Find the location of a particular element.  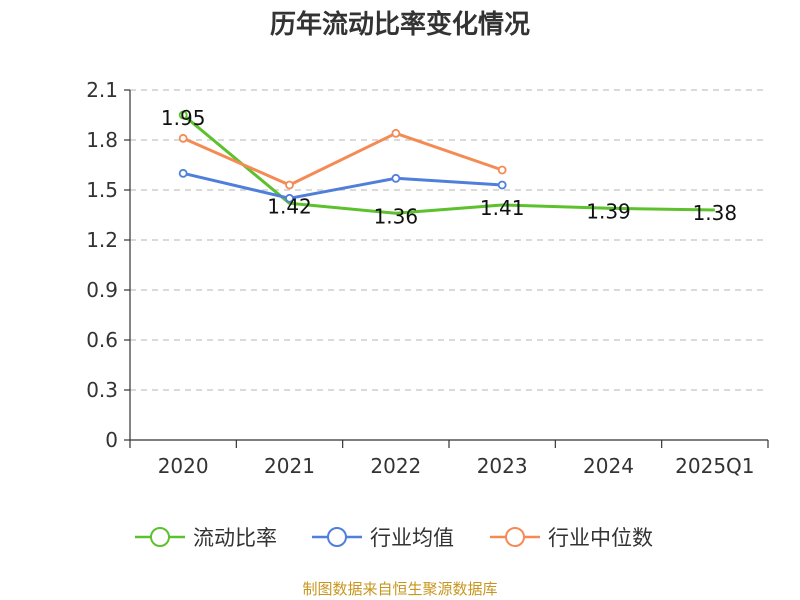

series-group is located at coordinates (446, 162).